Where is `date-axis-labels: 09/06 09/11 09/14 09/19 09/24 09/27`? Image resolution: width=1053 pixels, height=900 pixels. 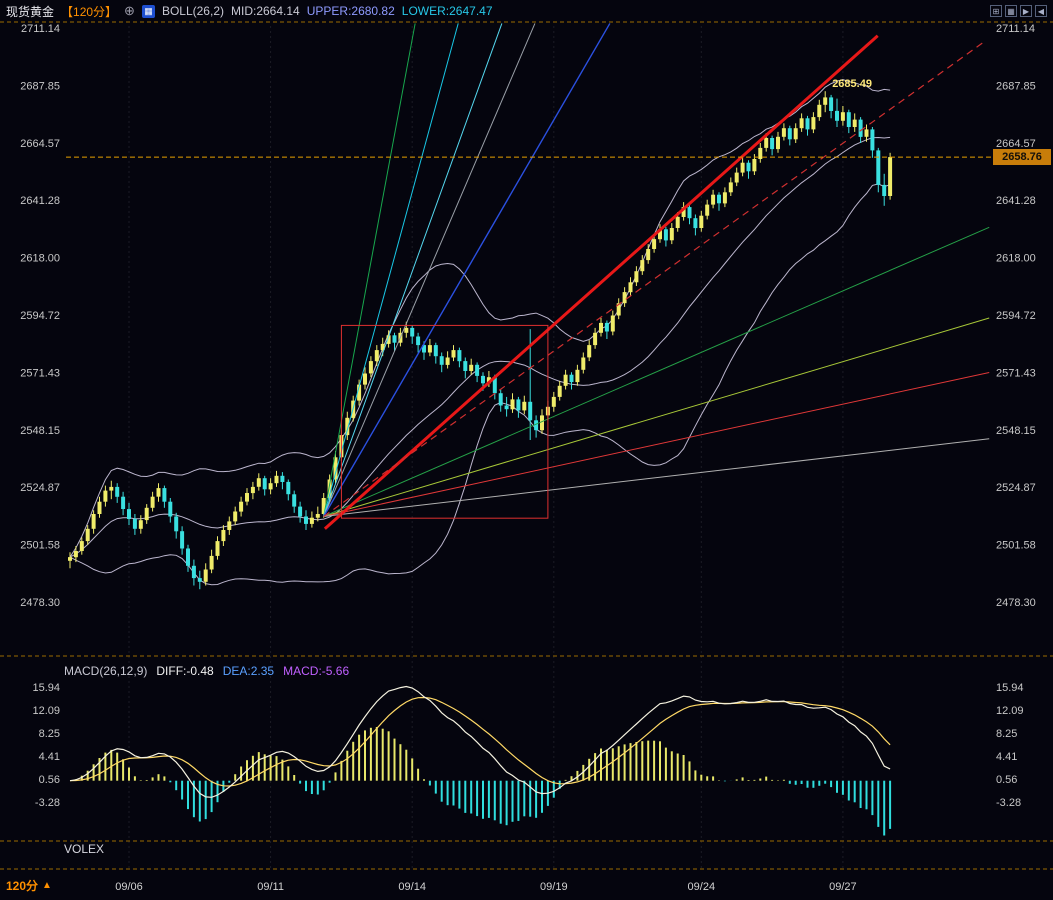 date-axis-labels: 09/06 09/11 09/14 09/19 09/24 09/27 is located at coordinates (485, 887).